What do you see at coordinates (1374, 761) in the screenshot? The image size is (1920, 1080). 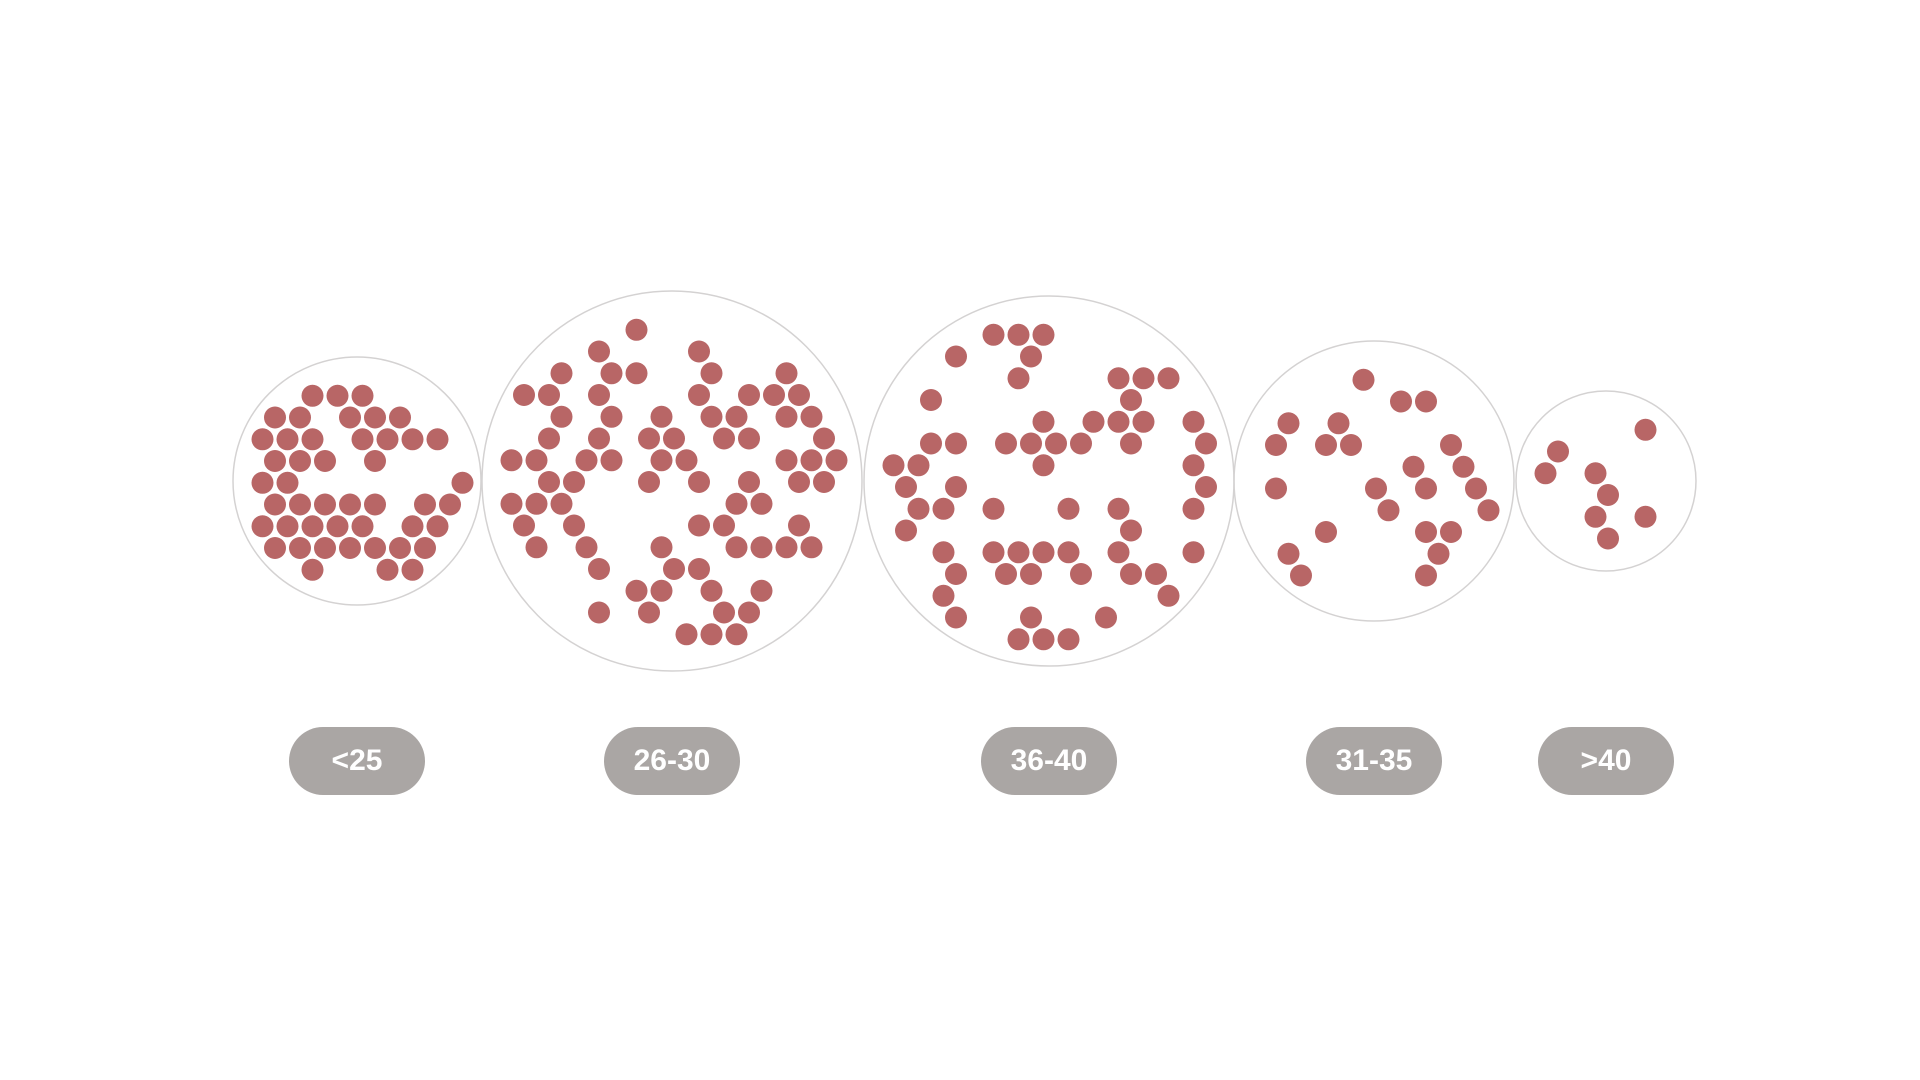 I see `group-label-31-35: 31-35` at bounding box center [1374, 761].